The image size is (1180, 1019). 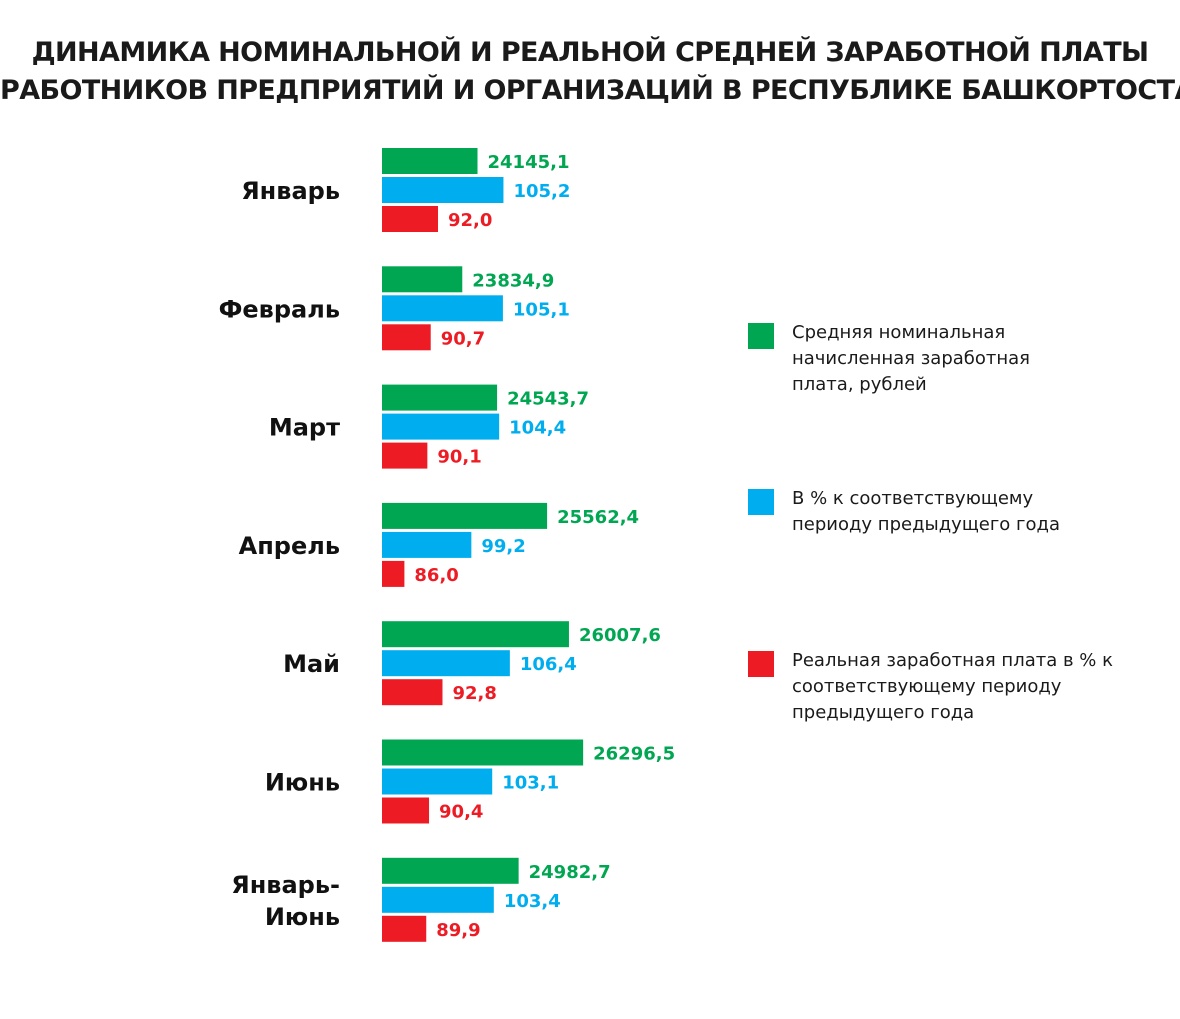 I want to click on data-label: 24543,7, so click(x=548, y=399).